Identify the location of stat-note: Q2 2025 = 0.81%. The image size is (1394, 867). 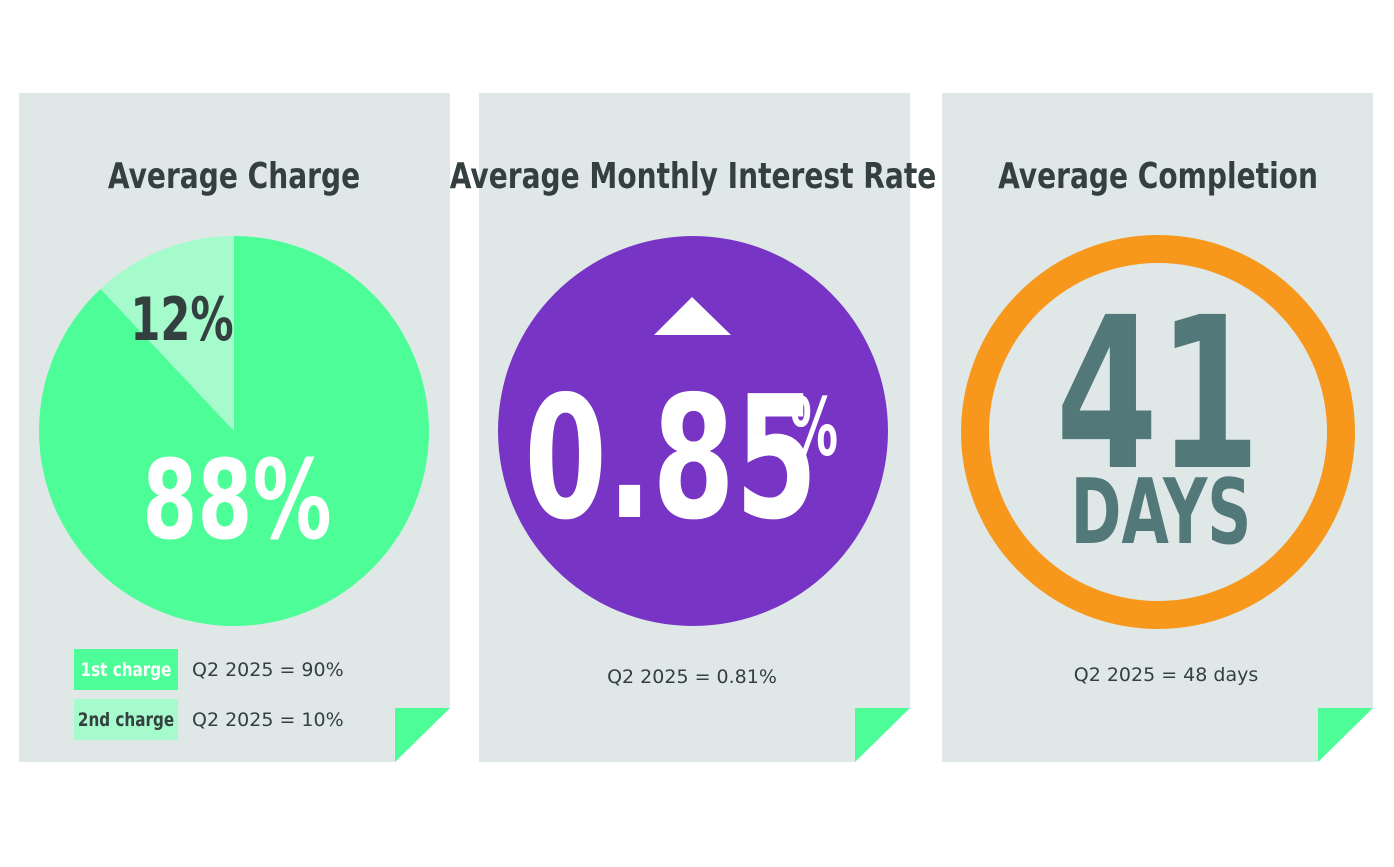
(692, 677).